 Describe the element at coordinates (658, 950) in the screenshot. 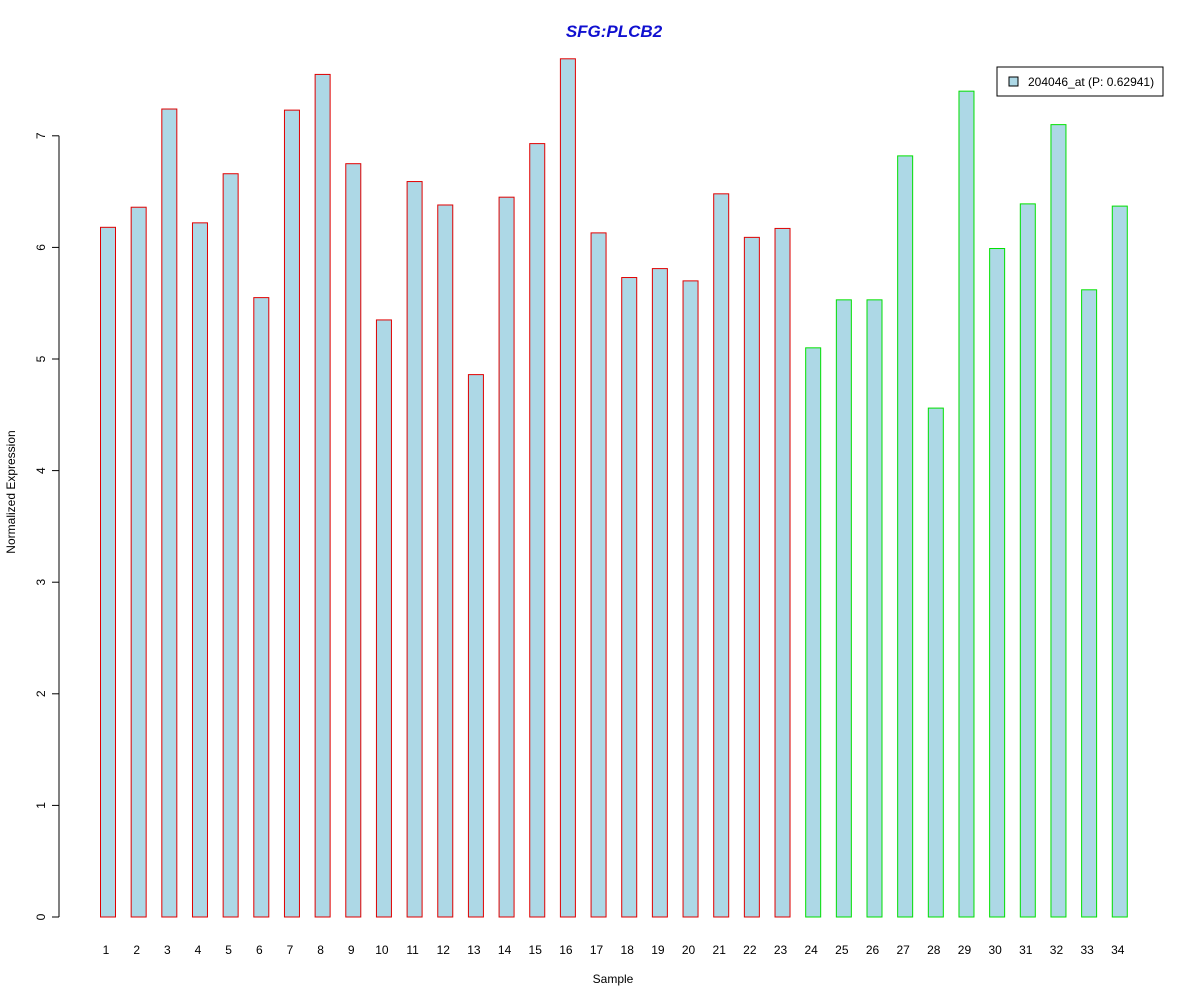

I see `x-tick-label: 19` at that location.